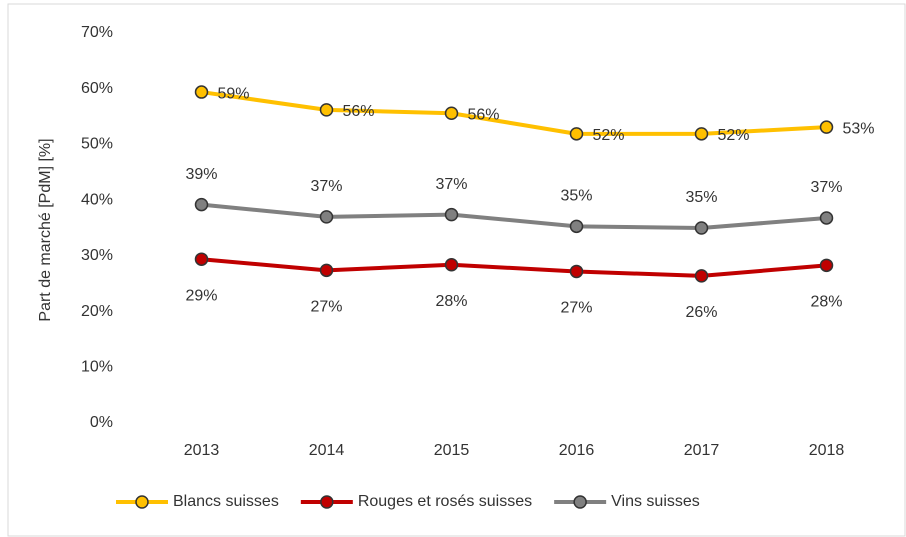 Image resolution: width=906 pixels, height=537 pixels. I want to click on data-label: 26%, so click(701, 312).